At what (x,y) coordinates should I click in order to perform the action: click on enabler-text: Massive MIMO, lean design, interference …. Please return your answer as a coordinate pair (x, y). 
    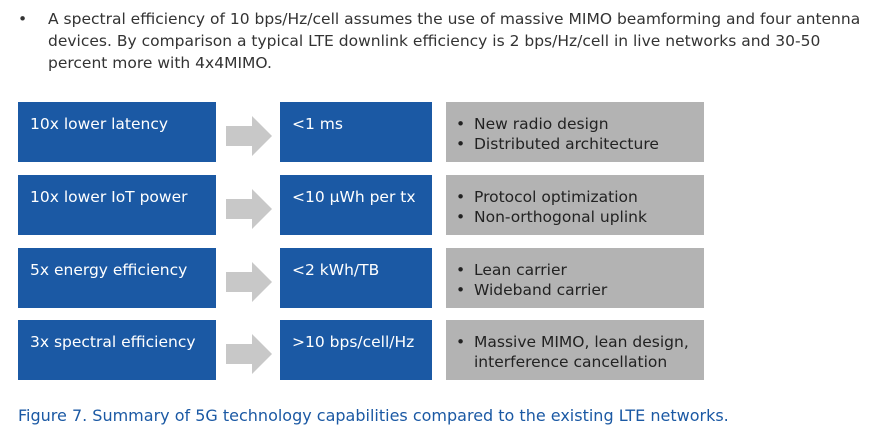
    Looking at the image, I should click on (581, 352).